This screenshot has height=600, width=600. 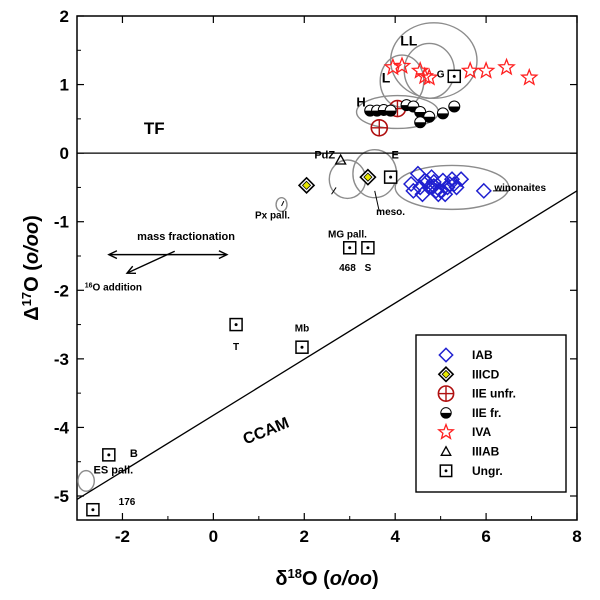 What do you see at coordinates (61, 496) in the screenshot?
I see `y-tick-label: -5` at bounding box center [61, 496].